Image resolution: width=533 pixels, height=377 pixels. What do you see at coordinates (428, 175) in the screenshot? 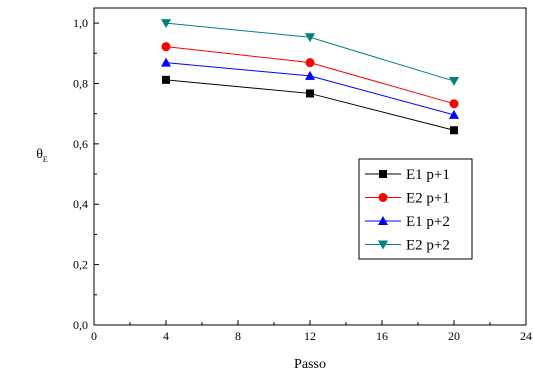
I see `legend-label: E1 p+1` at bounding box center [428, 175].